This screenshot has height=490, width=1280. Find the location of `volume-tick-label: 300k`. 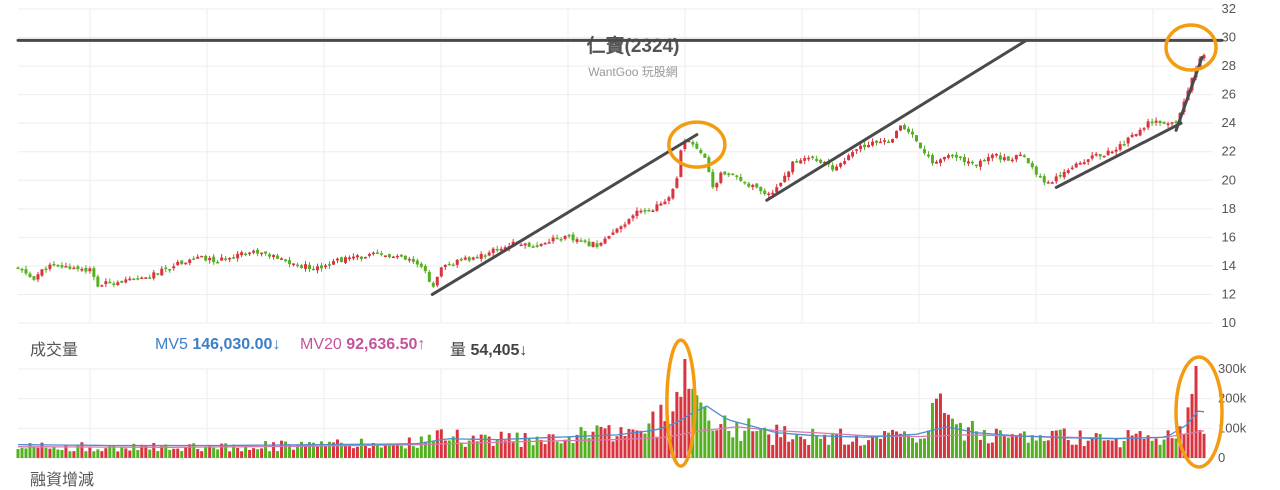

volume-tick-label: 300k is located at coordinates (1232, 368).